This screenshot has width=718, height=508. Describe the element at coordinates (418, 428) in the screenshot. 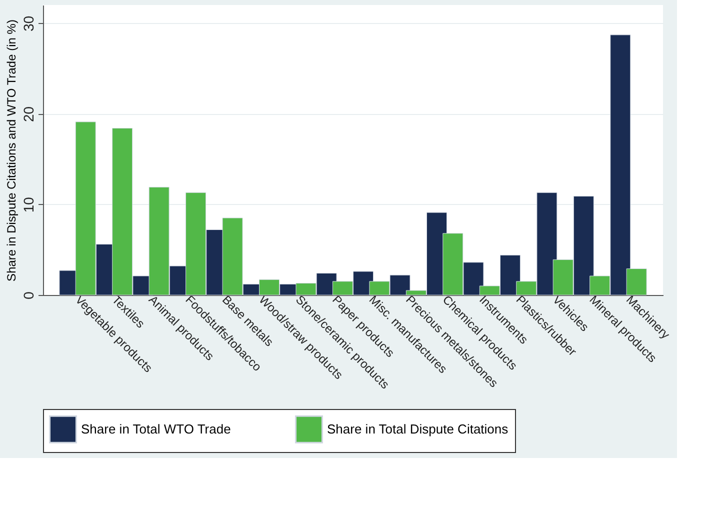

I see `legend-label: Share in Total Dispute Citations` at that location.